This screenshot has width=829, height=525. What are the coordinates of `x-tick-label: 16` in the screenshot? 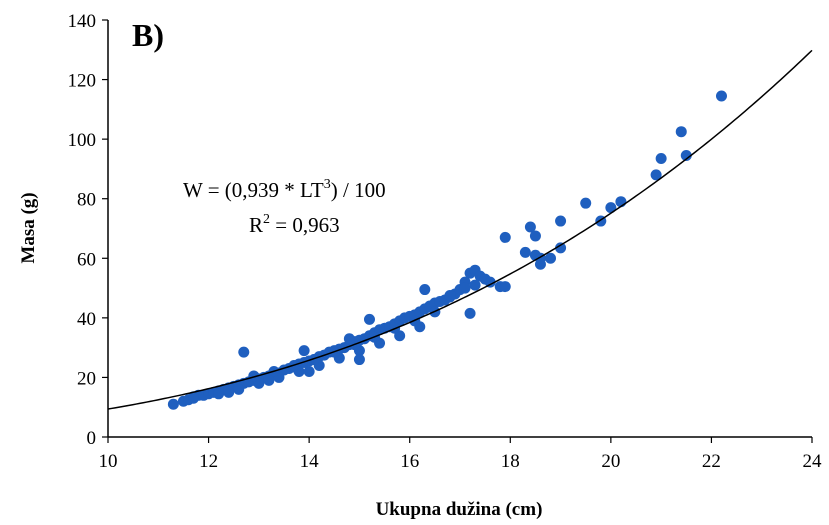 It's located at (409, 461).